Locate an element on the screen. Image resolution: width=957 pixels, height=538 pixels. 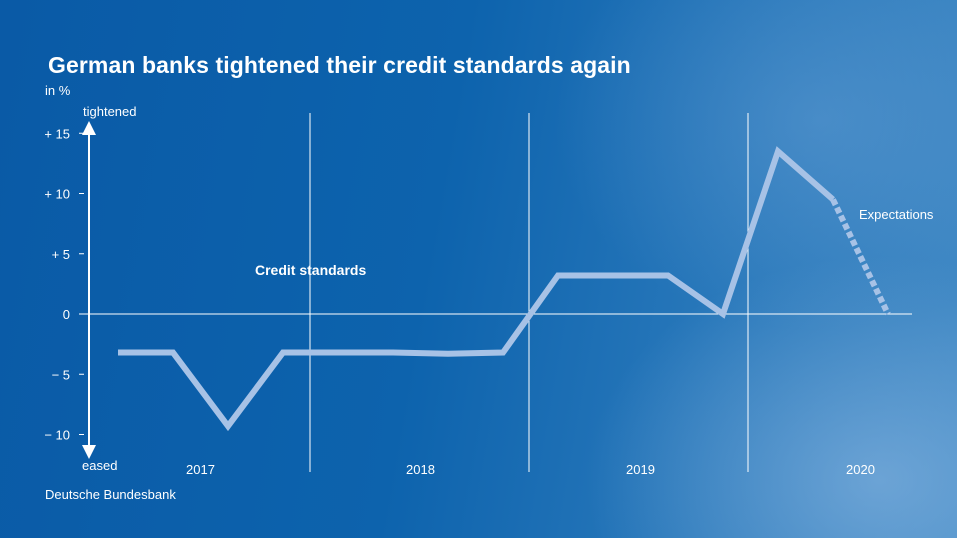
y-tick-label: + 5 is located at coordinates (61, 254).